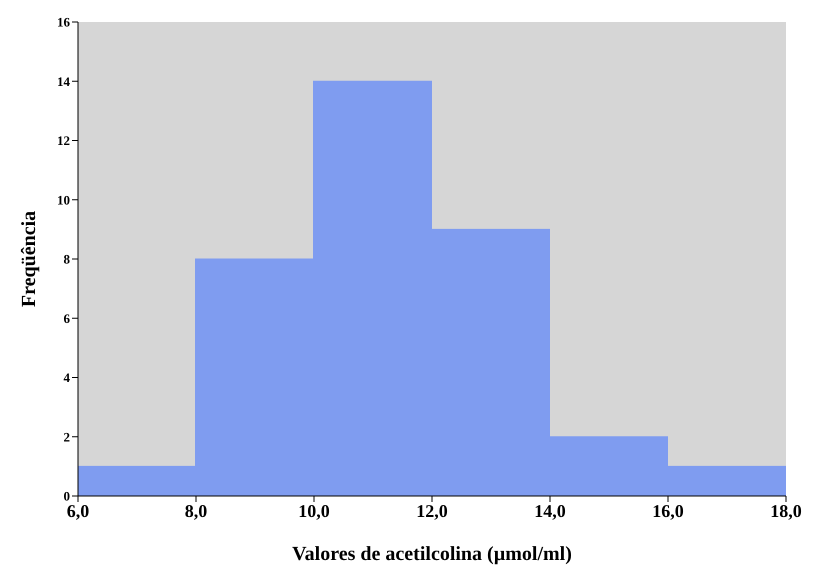 The image size is (816, 584). Describe the element at coordinates (63, 81) in the screenshot. I see `y-tick-label: 14` at that location.